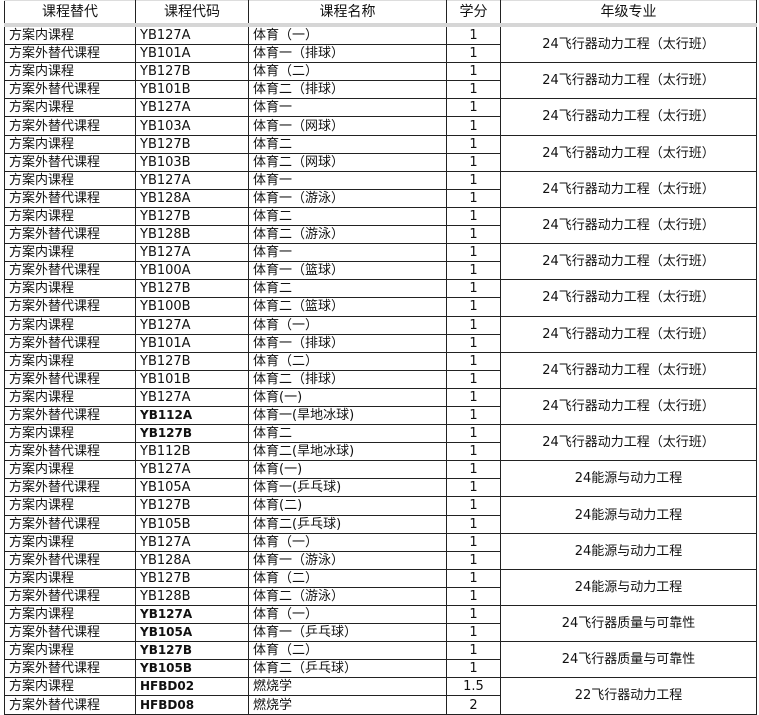  What do you see at coordinates (347, 560) in the screenshot?
I see `course-name-cell: 体育一（游泳）` at bounding box center [347, 560].